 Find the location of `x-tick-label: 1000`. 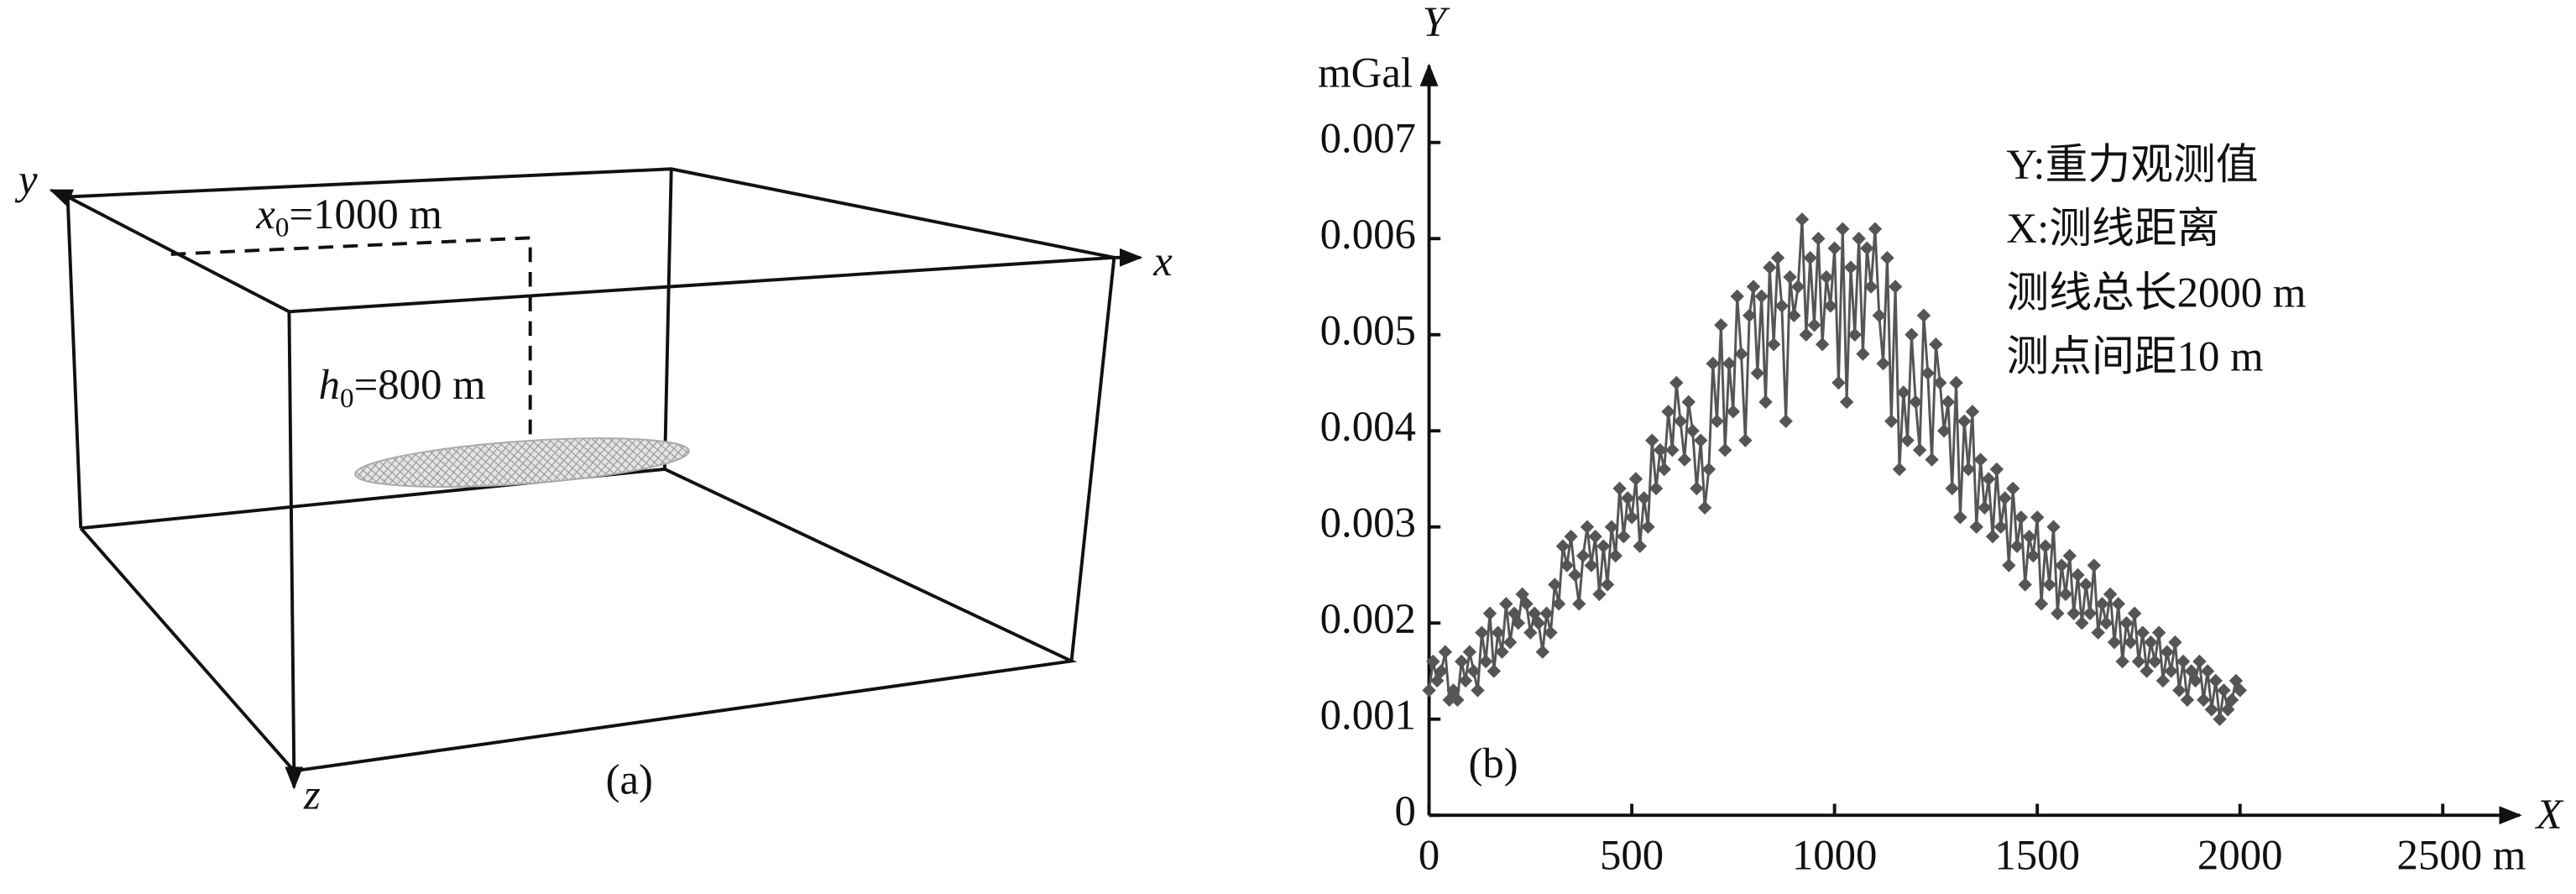

x-tick-label: 1000 is located at coordinates (1835, 855).